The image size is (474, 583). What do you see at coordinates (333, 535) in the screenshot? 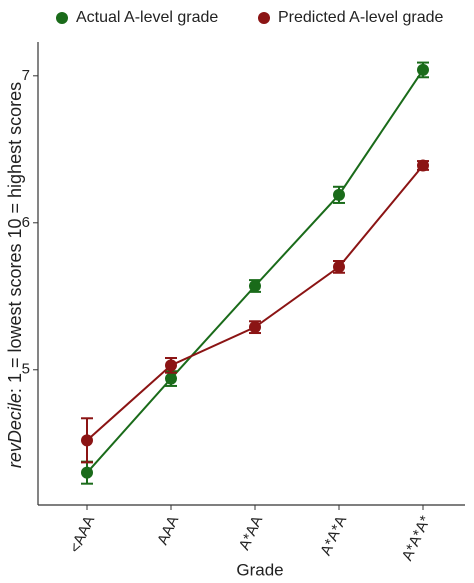
I see `x-tick-label: A*A*A` at bounding box center [333, 535].